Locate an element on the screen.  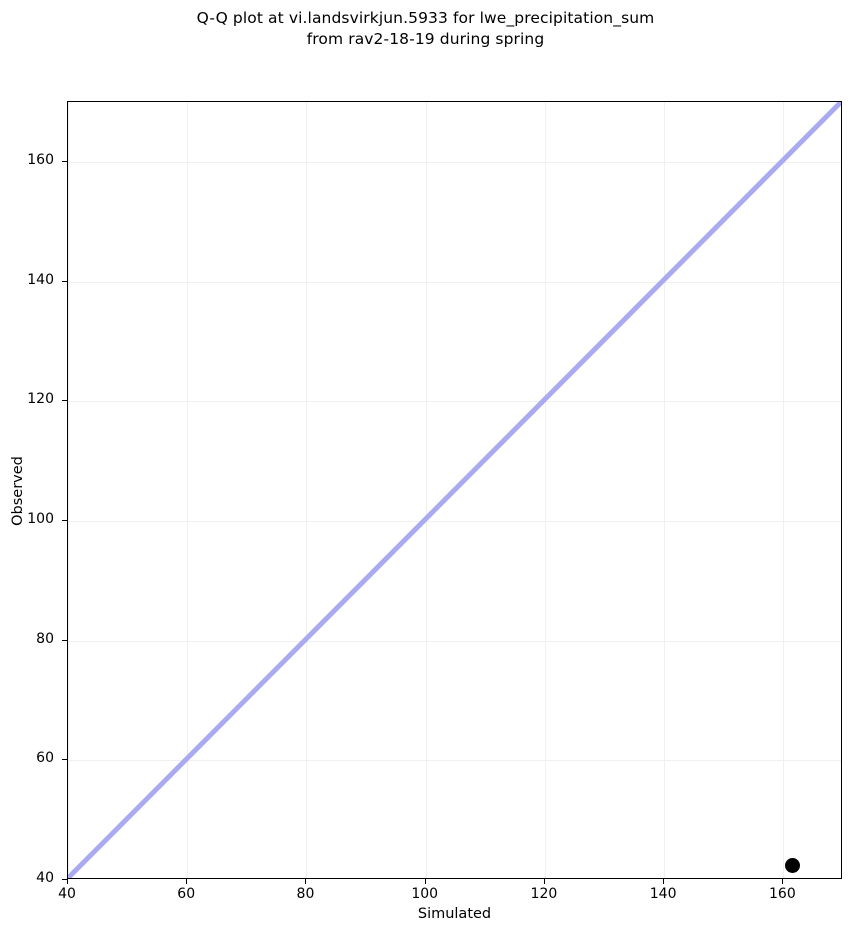
x-tick-label: 140 is located at coordinates (663, 894).